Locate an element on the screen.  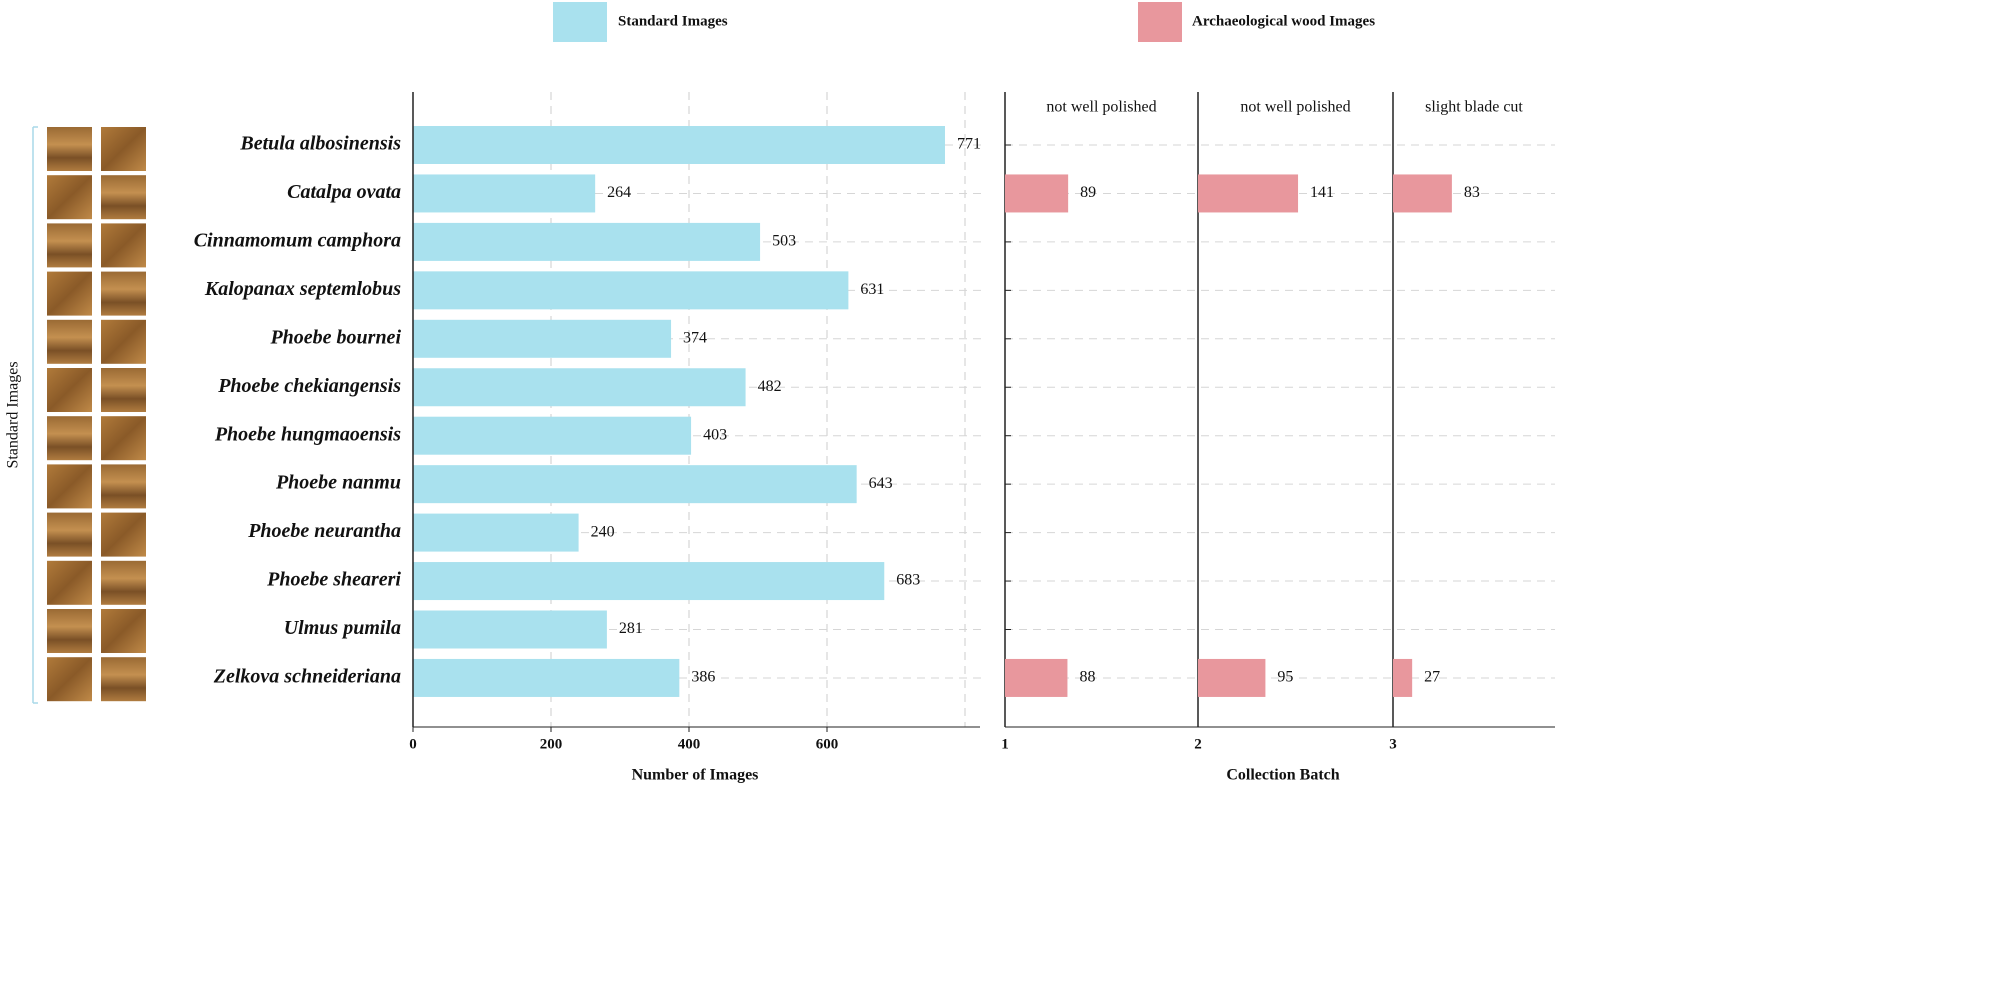
category-label: Kalopanax septemlobus is located at coordinates (302, 289).